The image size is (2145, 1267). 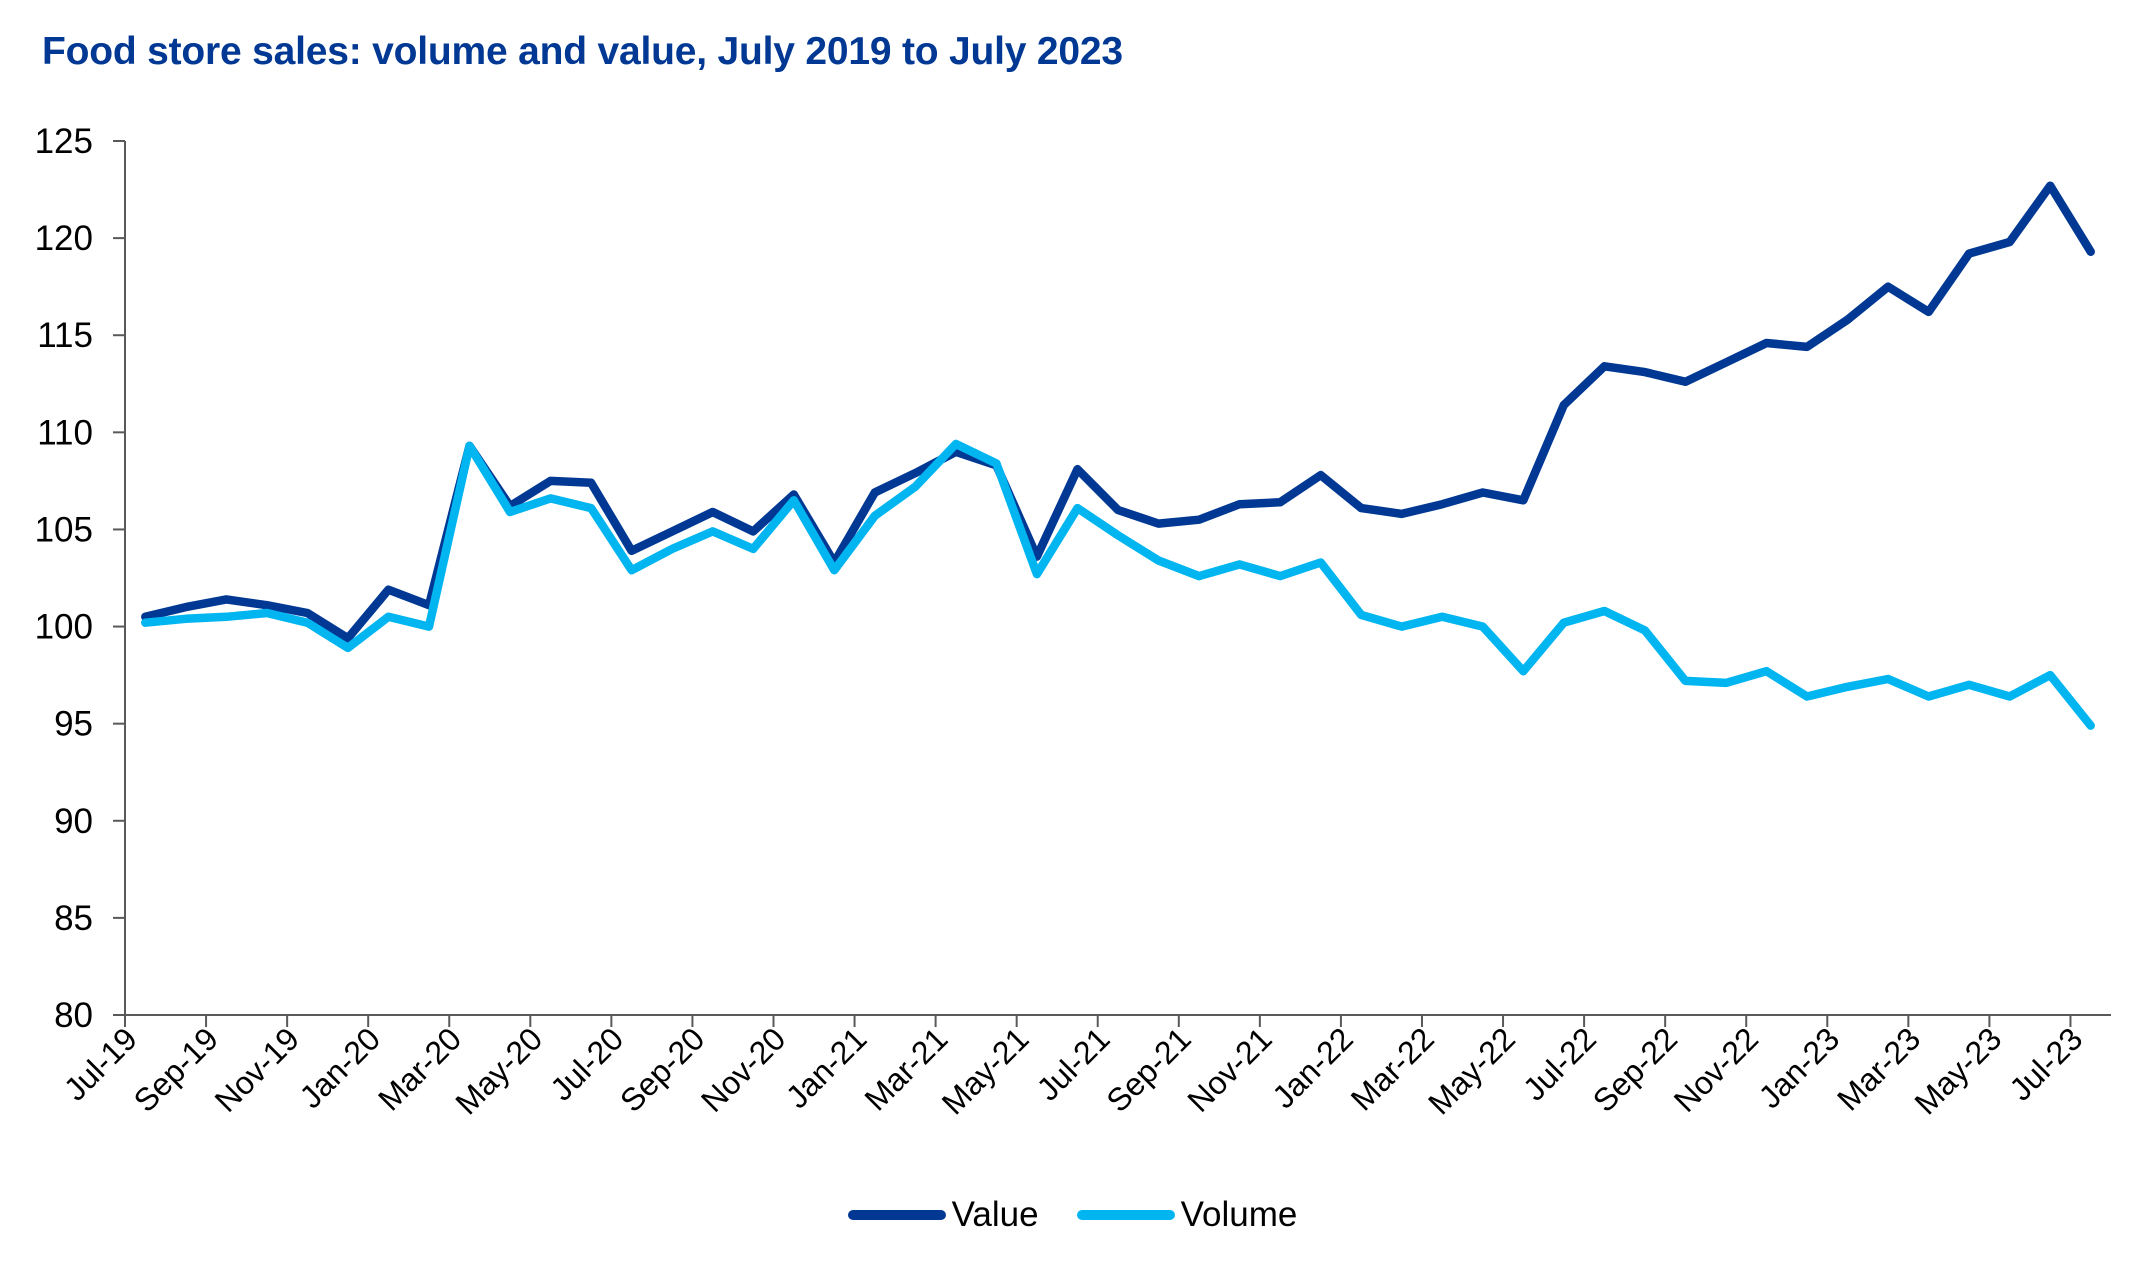 What do you see at coordinates (64, 529) in the screenshot?
I see `y-tick-label: 105` at bounding box center [64, 529].